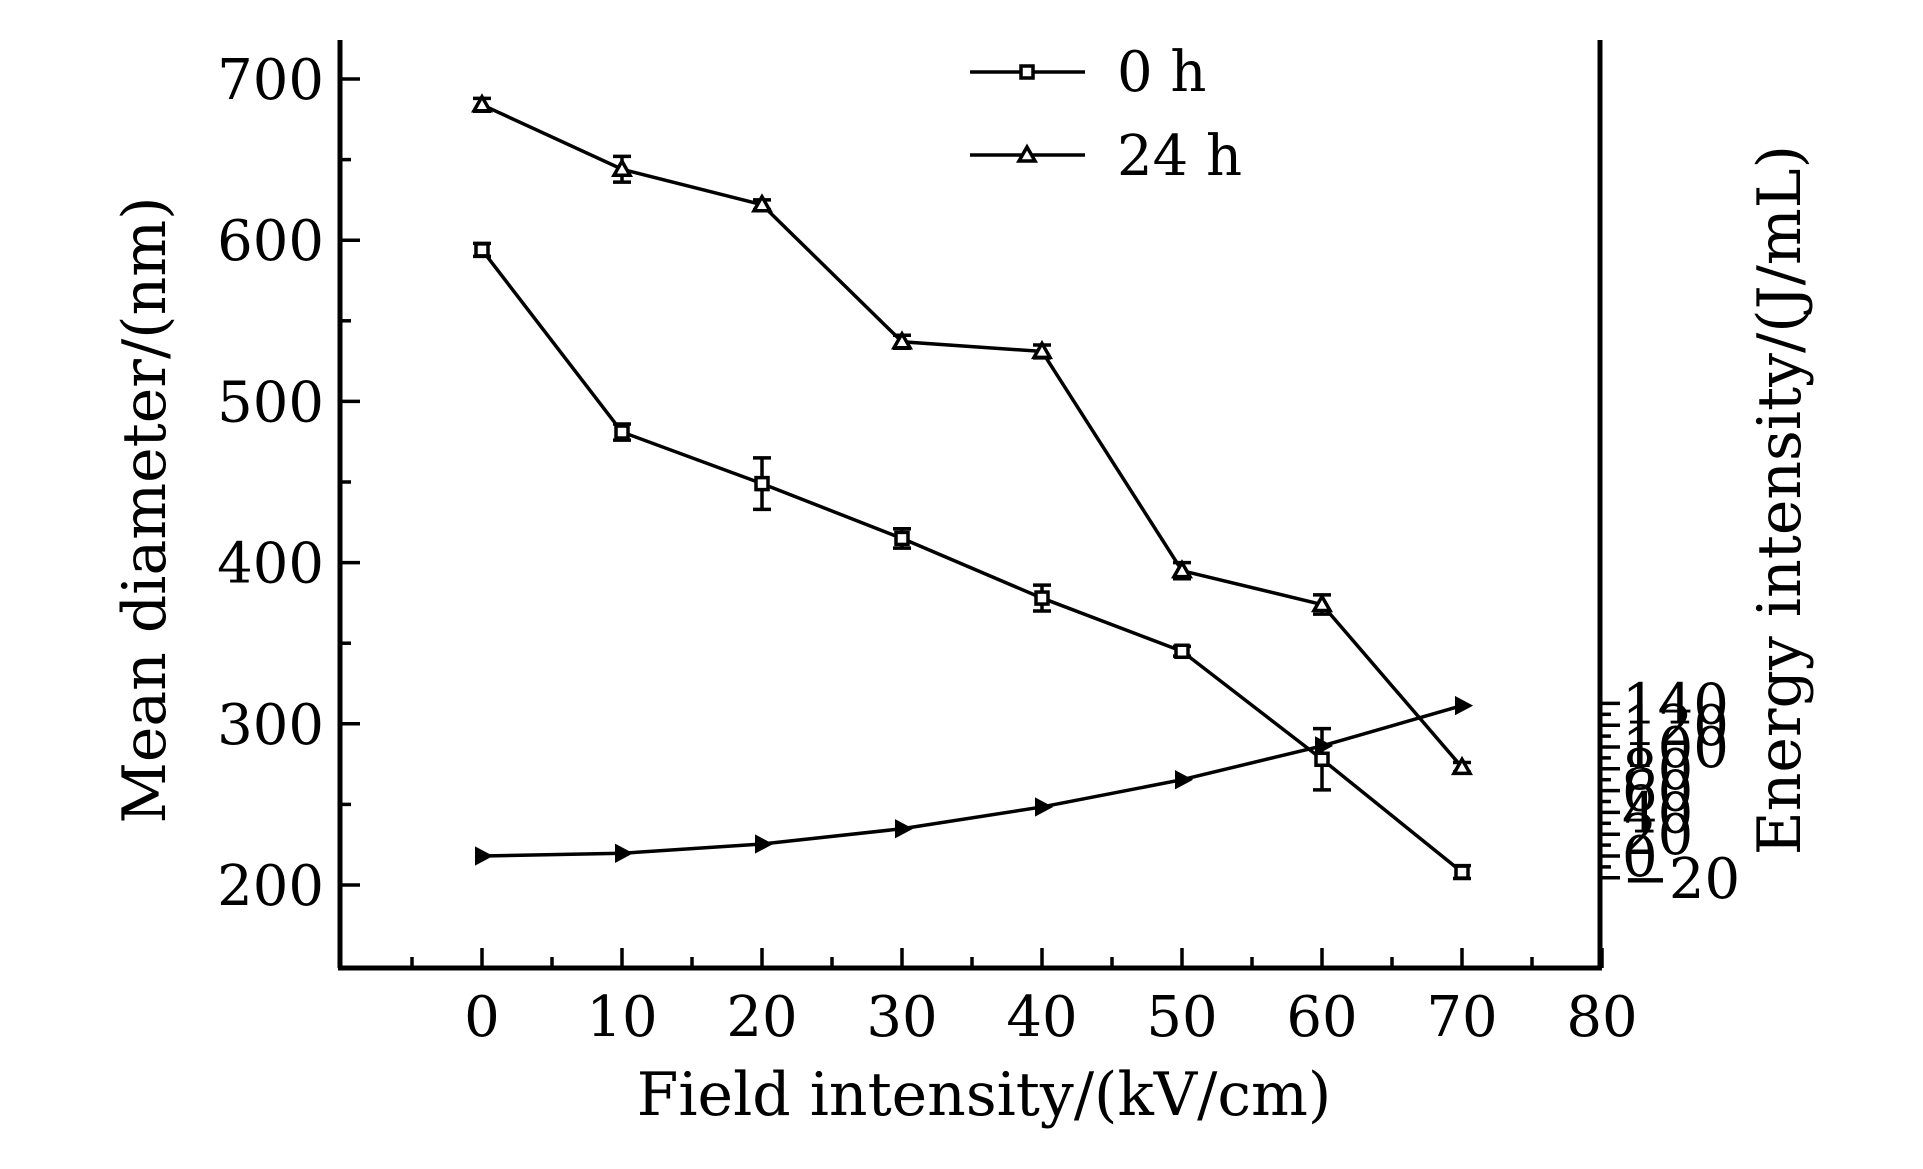 The width and height of the screenshot is (1923, 1169). Describe the element at coordinates (901, 1017) in the screenshot. I see `x-tick-label: 30` at that location.